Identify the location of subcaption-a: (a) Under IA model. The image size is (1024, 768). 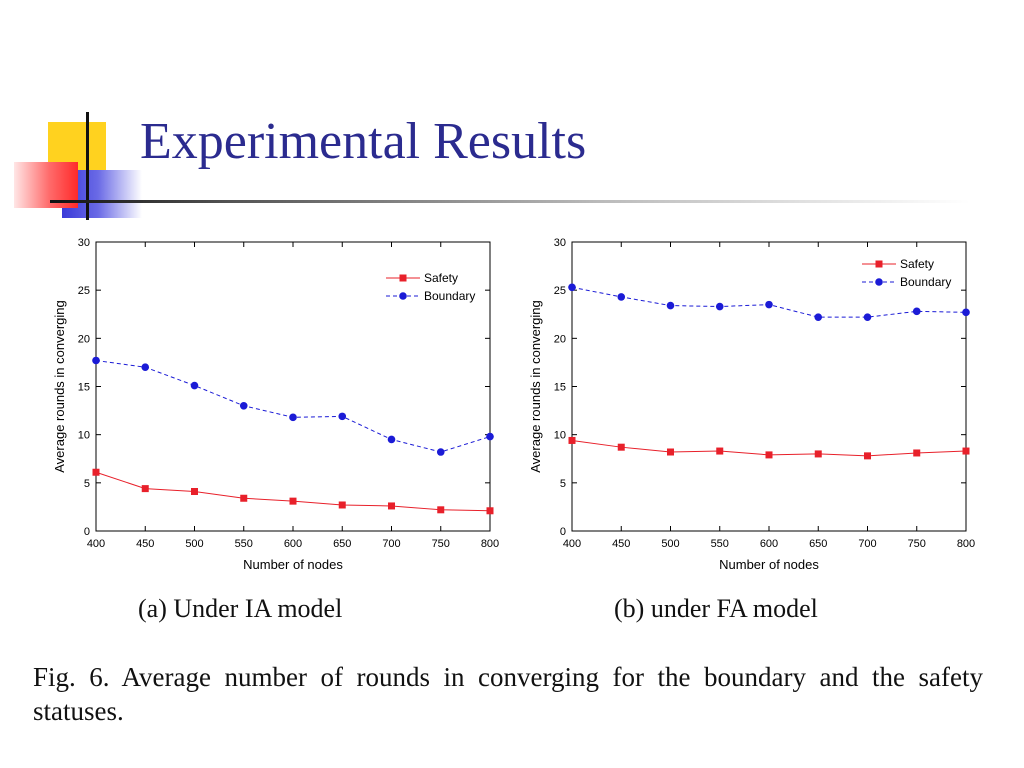
(240, 608).